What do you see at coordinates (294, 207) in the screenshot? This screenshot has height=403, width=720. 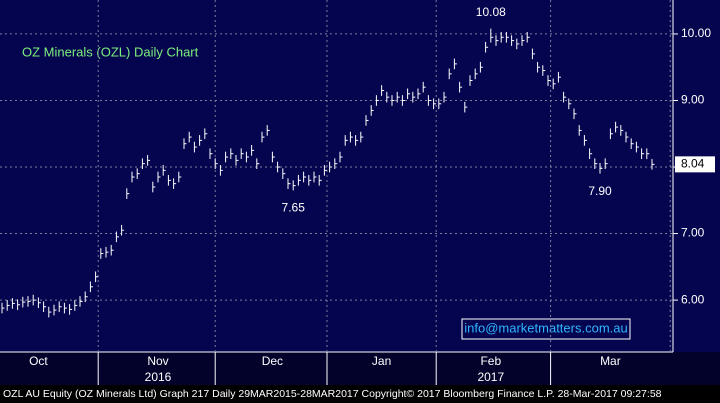 I see `annotation: 7.65` at bounding box center [294, 207].